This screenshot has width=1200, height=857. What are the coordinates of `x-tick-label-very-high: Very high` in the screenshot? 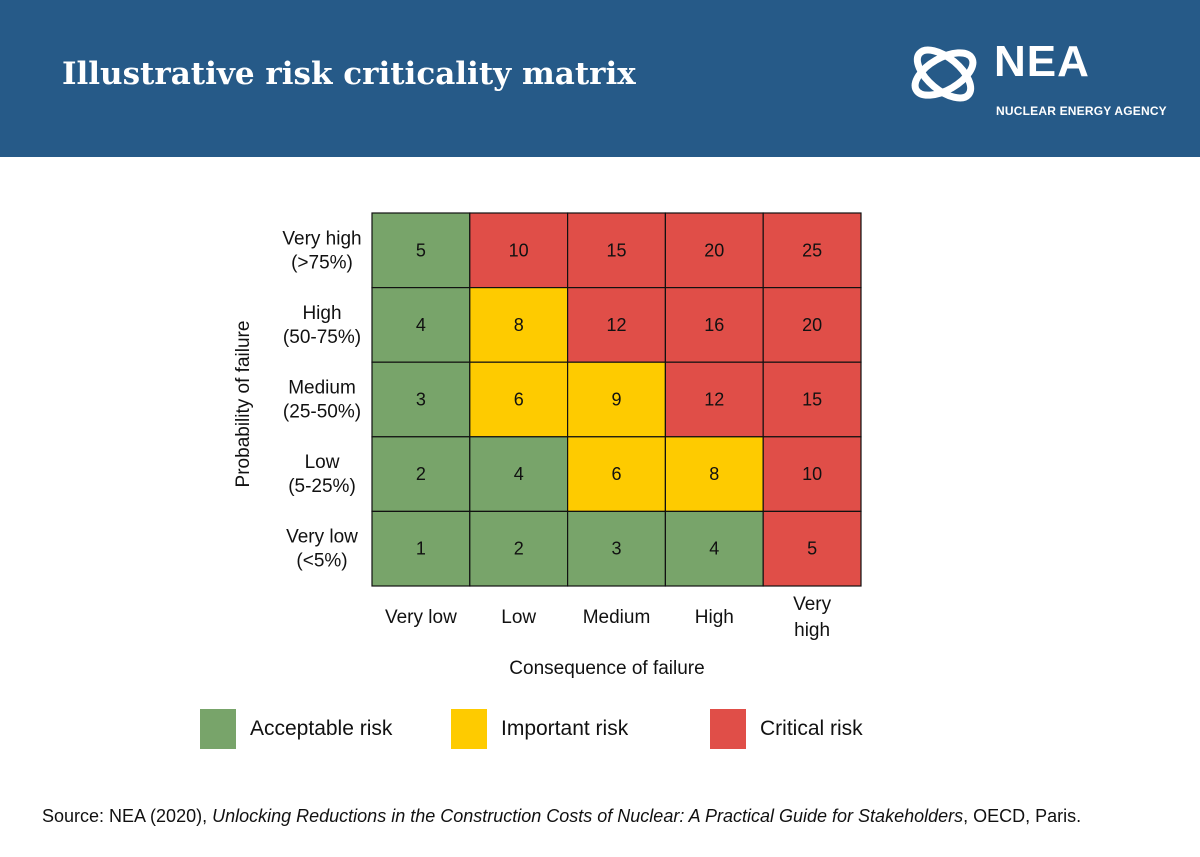 It's located at (812, 617).